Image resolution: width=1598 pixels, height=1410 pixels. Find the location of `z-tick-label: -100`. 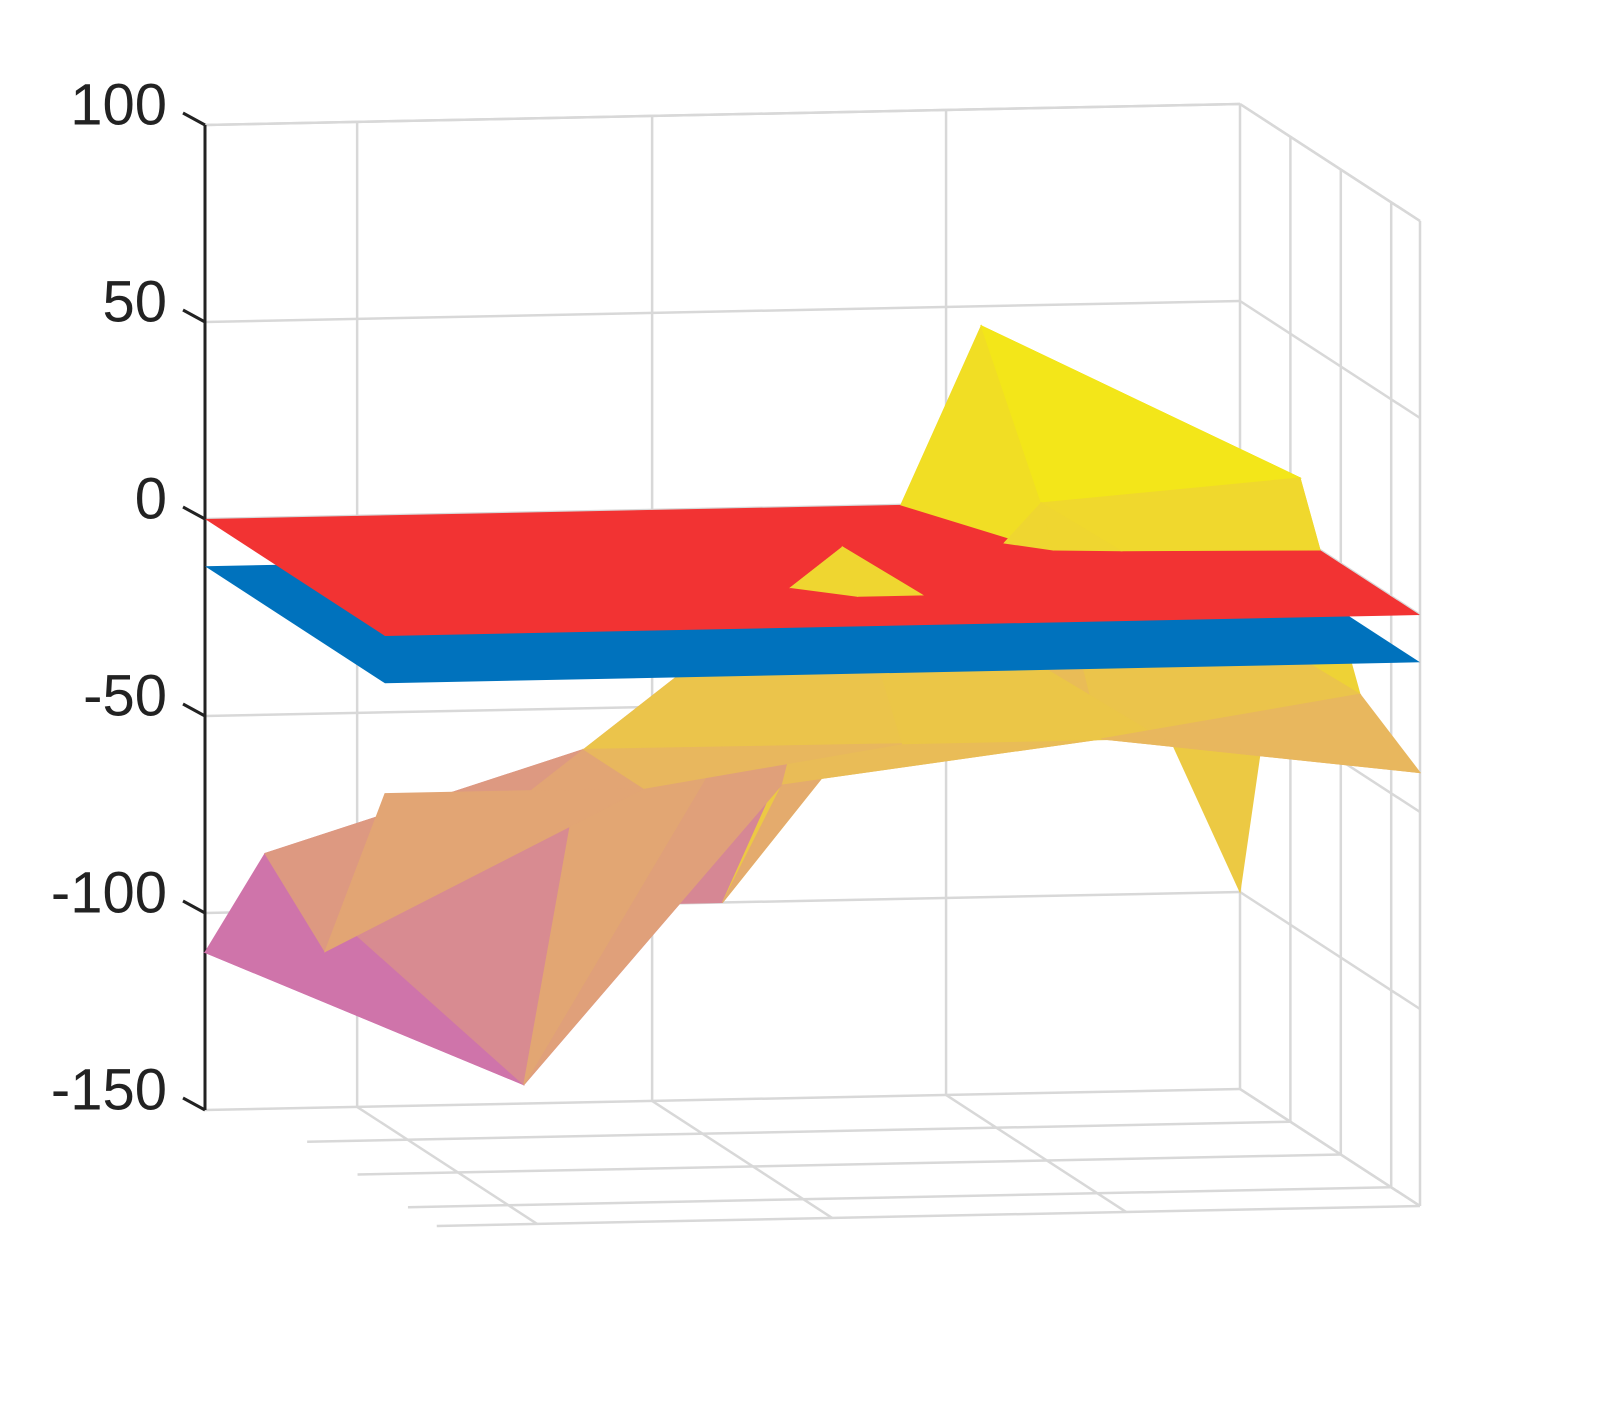

z-tick-label: -100 is located at coordinates (109, 892).